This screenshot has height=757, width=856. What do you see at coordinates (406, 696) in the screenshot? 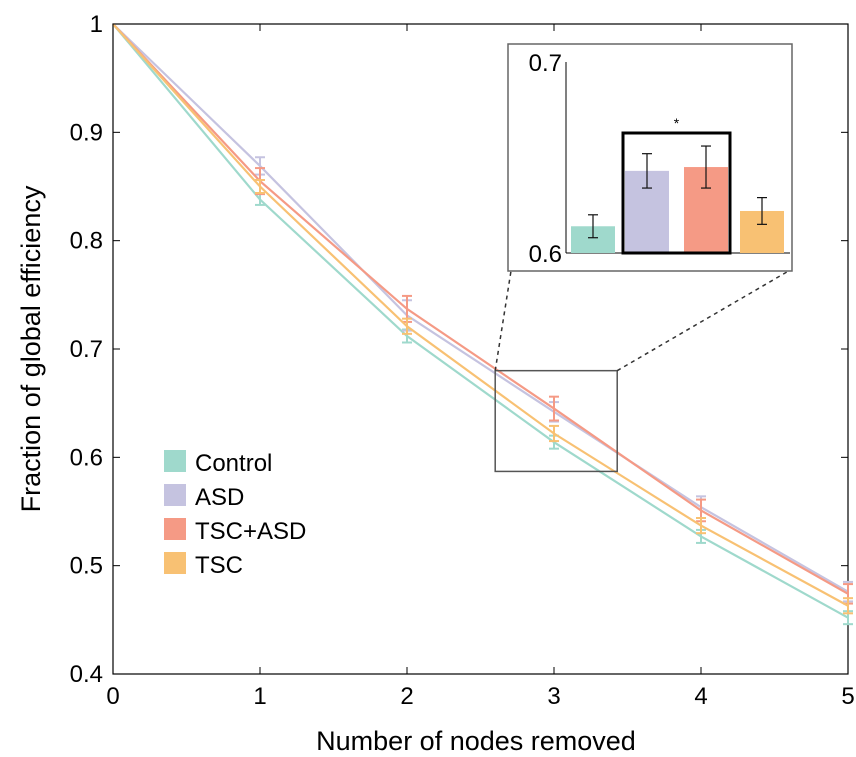
I see `x-tick-label: 2` at bounding box center [406, 696].